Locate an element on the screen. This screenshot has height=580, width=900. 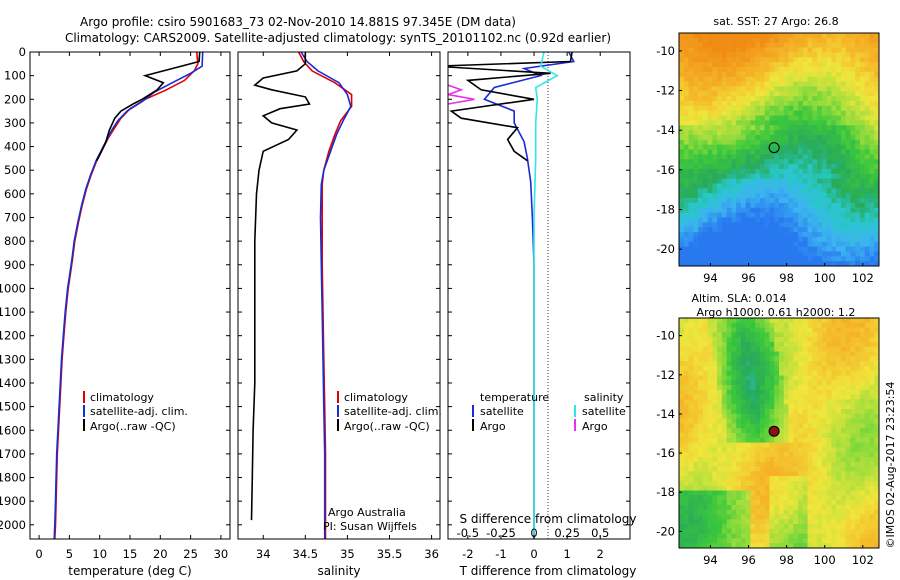
y-tick-label: -14 is located at coordinates (665, 130).